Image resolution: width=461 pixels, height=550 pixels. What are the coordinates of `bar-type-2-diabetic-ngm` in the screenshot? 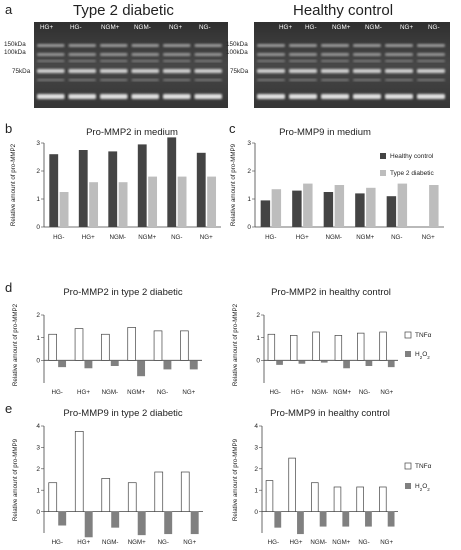 It's located at (339, 206).